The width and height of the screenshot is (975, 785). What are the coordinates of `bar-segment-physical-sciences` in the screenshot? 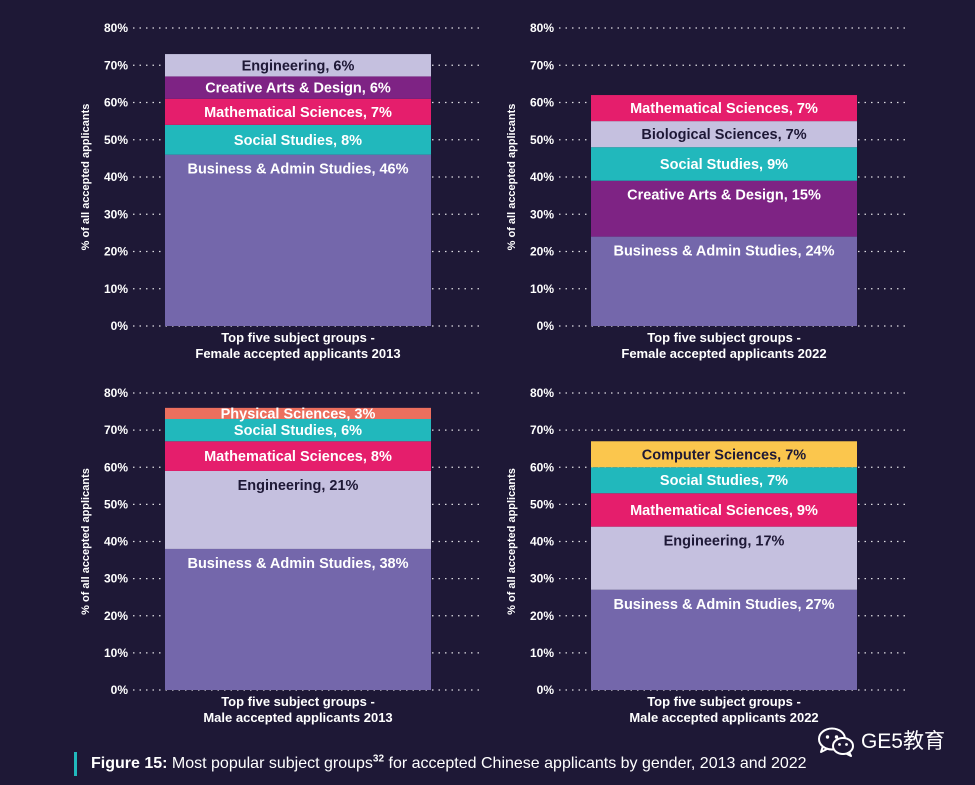 It's located at (298, 413).